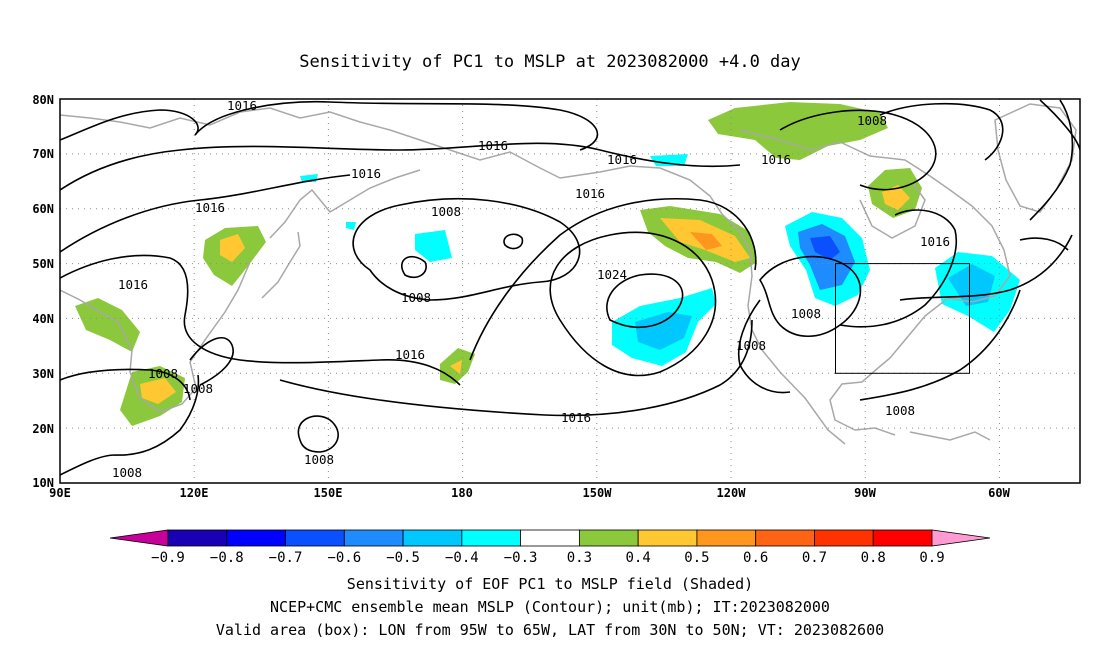  I want to click on shade-neg-small2, so click(351, 226).